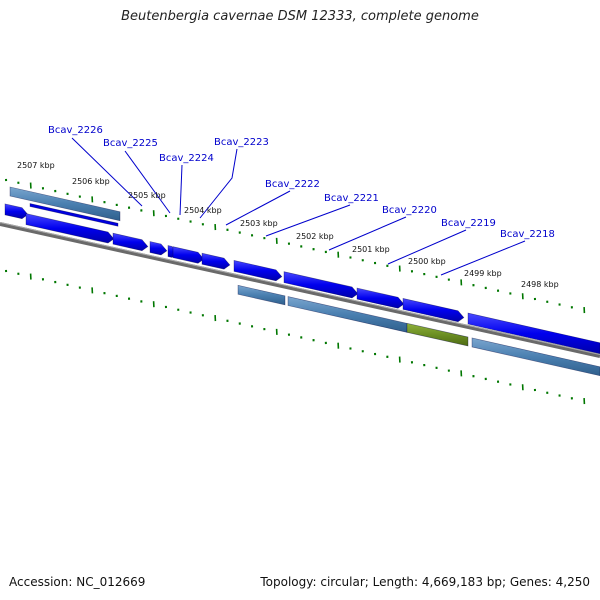  What do you see at coordinates (468, 223) in the screenshot?
I see `gene-label: Bcav_2219` at bounding box center [468, 223].